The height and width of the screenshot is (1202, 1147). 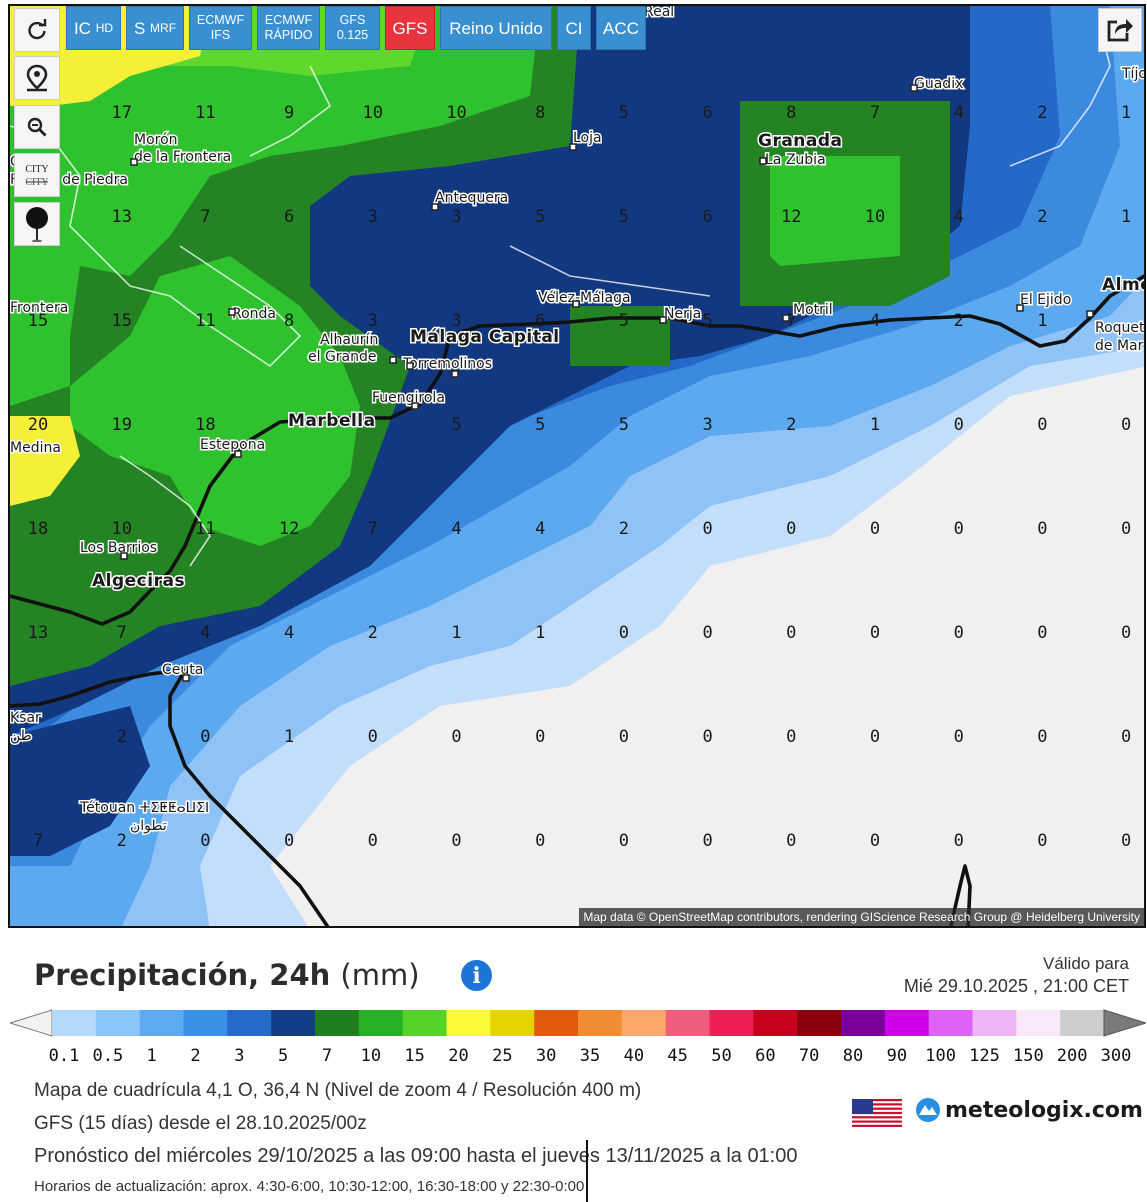 I want to click on info-icon: i, so click(x=476, y=975).